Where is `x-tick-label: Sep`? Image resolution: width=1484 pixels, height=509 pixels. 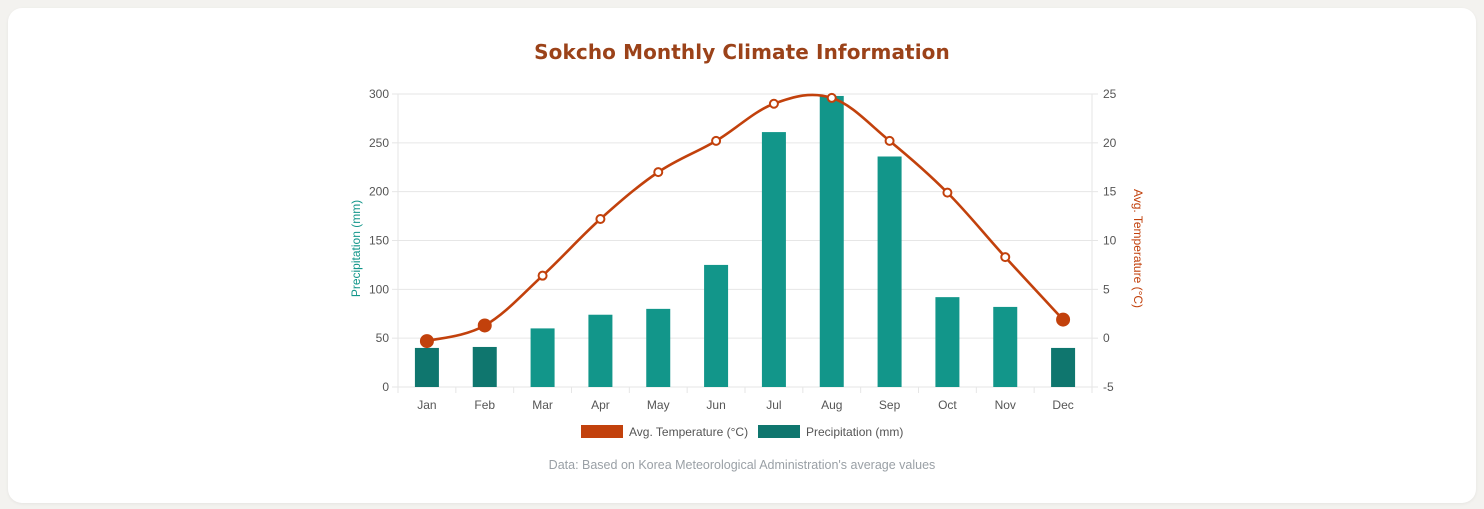
x-tick-label: Sep is located at coordinates (890, 405).